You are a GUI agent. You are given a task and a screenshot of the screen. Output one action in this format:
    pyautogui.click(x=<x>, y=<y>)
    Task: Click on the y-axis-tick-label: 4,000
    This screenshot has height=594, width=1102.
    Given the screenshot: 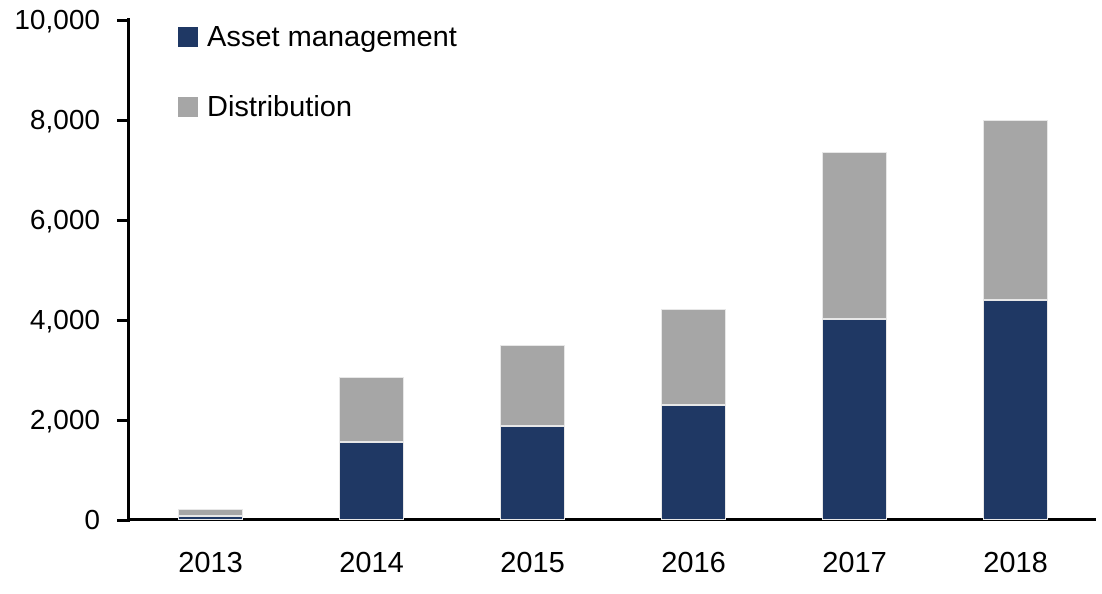 What is the action you would take?
    pyautogui.click(x=64, y=319)
    